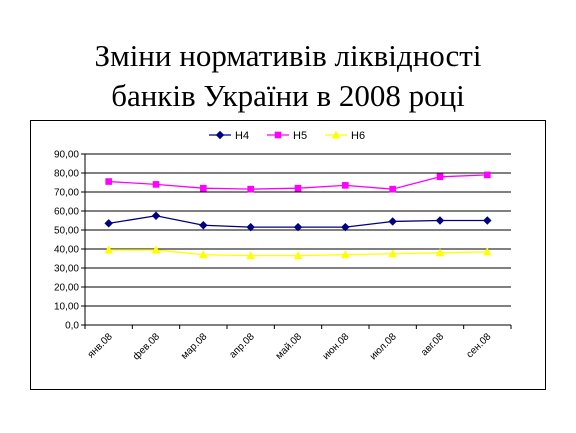 Image resolution: width=576 pixels, height=433 pixels. Describe the element at coordinates (66, 231) in the screenshot. I see `y-tick-label: 50,00` at that location.